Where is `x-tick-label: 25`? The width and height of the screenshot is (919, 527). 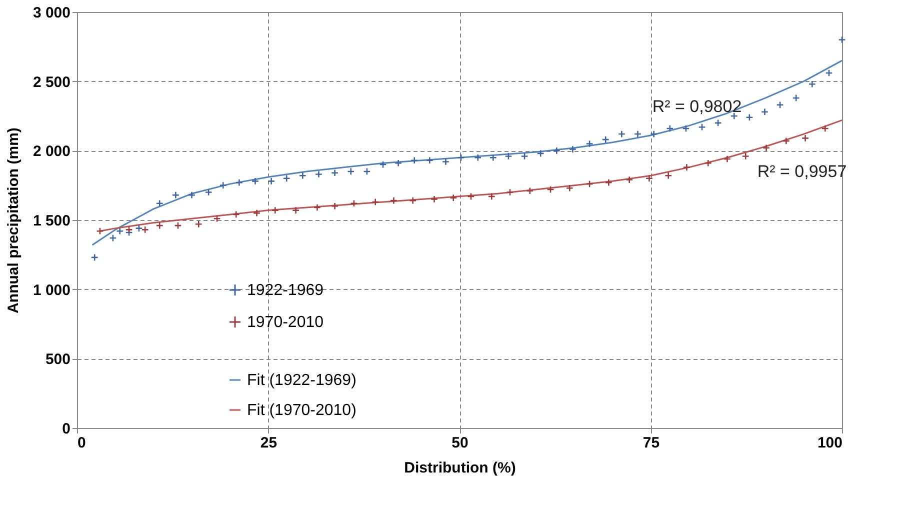 x-tick-label: 25 is located at coordinates (269, 443).